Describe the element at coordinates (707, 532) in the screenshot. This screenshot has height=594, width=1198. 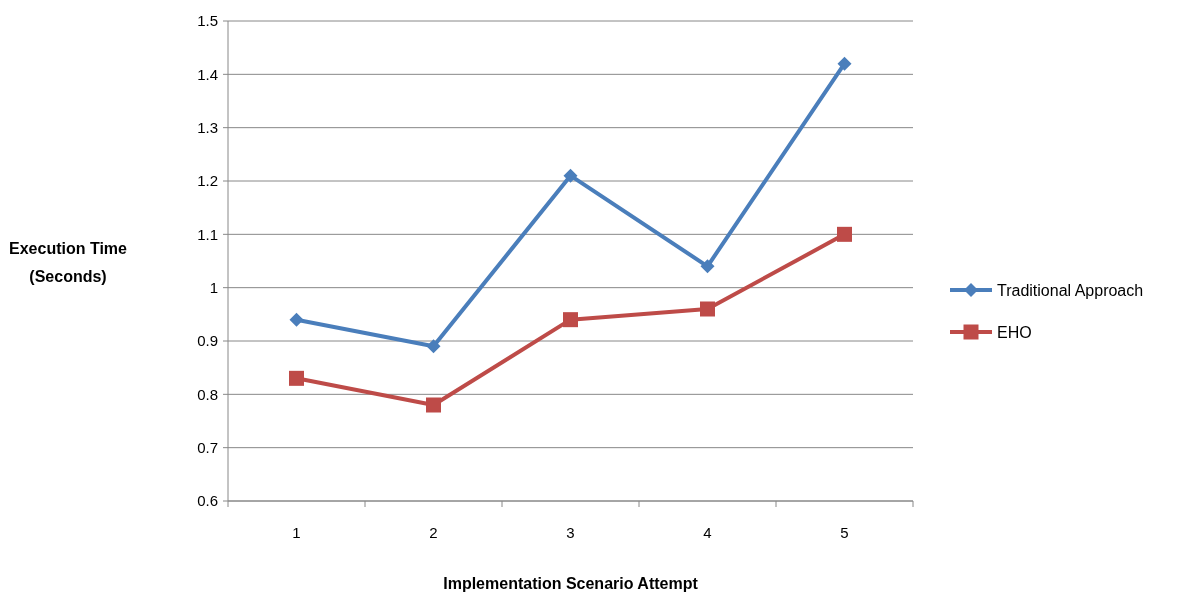
I see `x-tick-label: 4` at that location.